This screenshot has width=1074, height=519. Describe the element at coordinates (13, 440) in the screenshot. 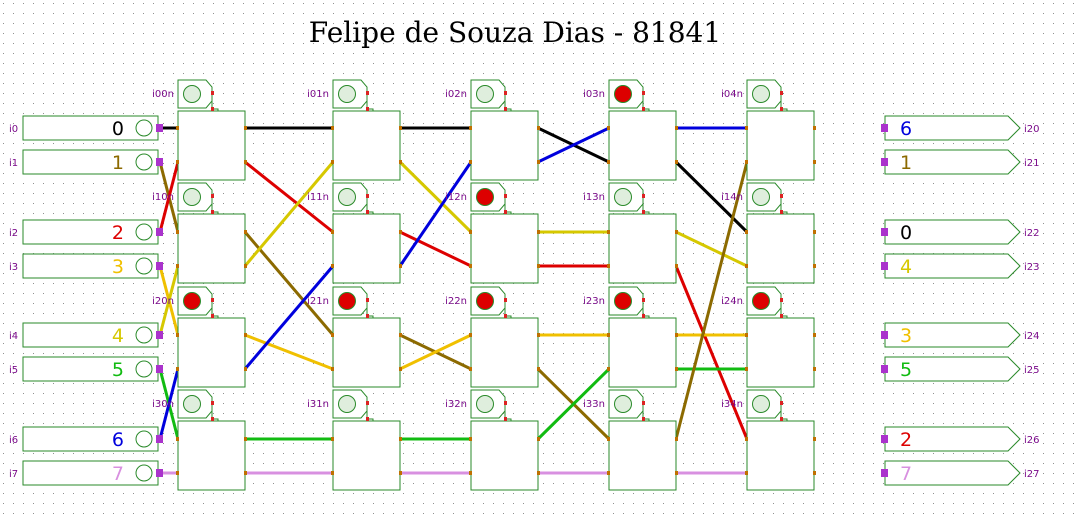

I see `input-label: i6` at that location.